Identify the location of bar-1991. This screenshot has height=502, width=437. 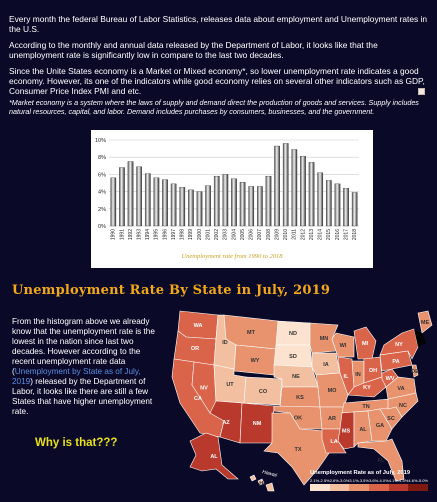
(122, 197).